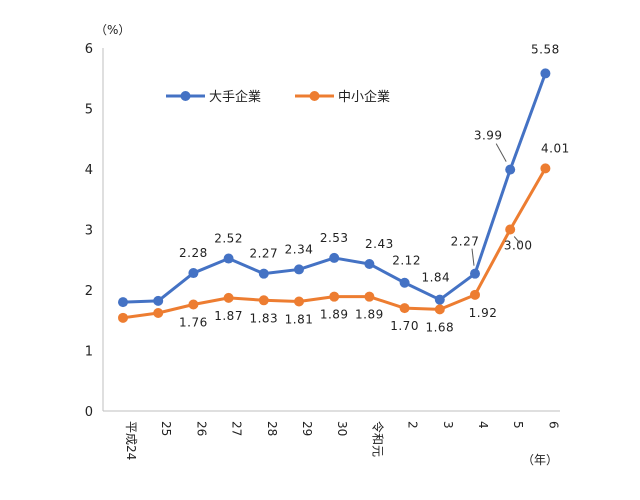  I want to click on x-tick-label: 28, so click(272, 428).